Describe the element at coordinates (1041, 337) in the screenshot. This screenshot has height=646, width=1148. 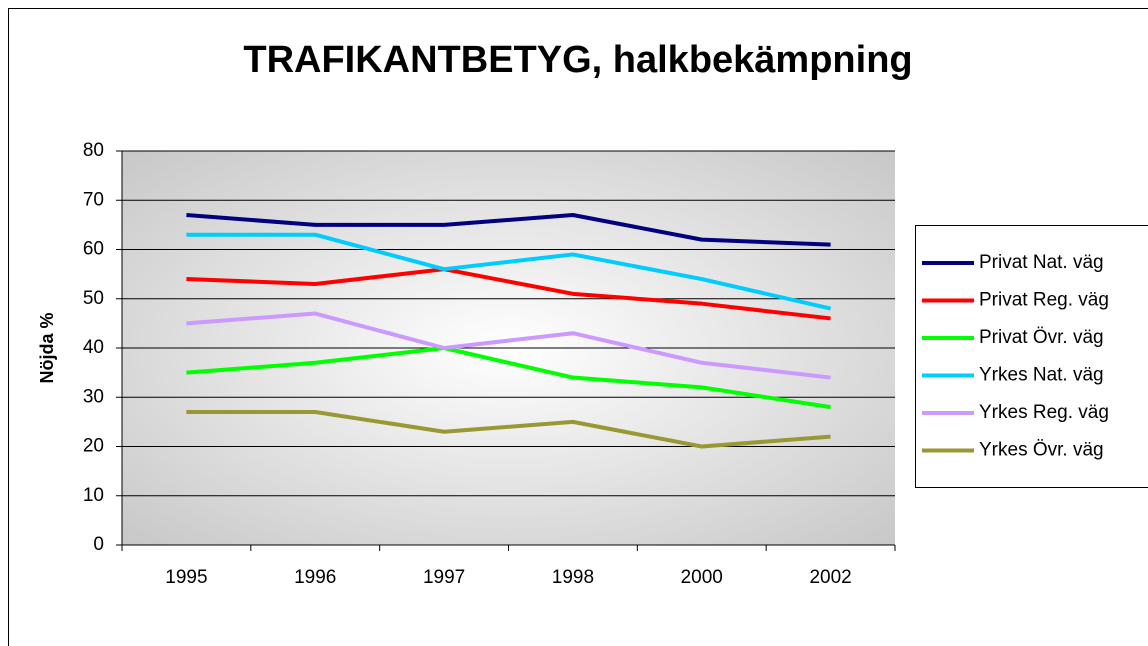
I see `legend-label: Privat Övr. väg` at that location.